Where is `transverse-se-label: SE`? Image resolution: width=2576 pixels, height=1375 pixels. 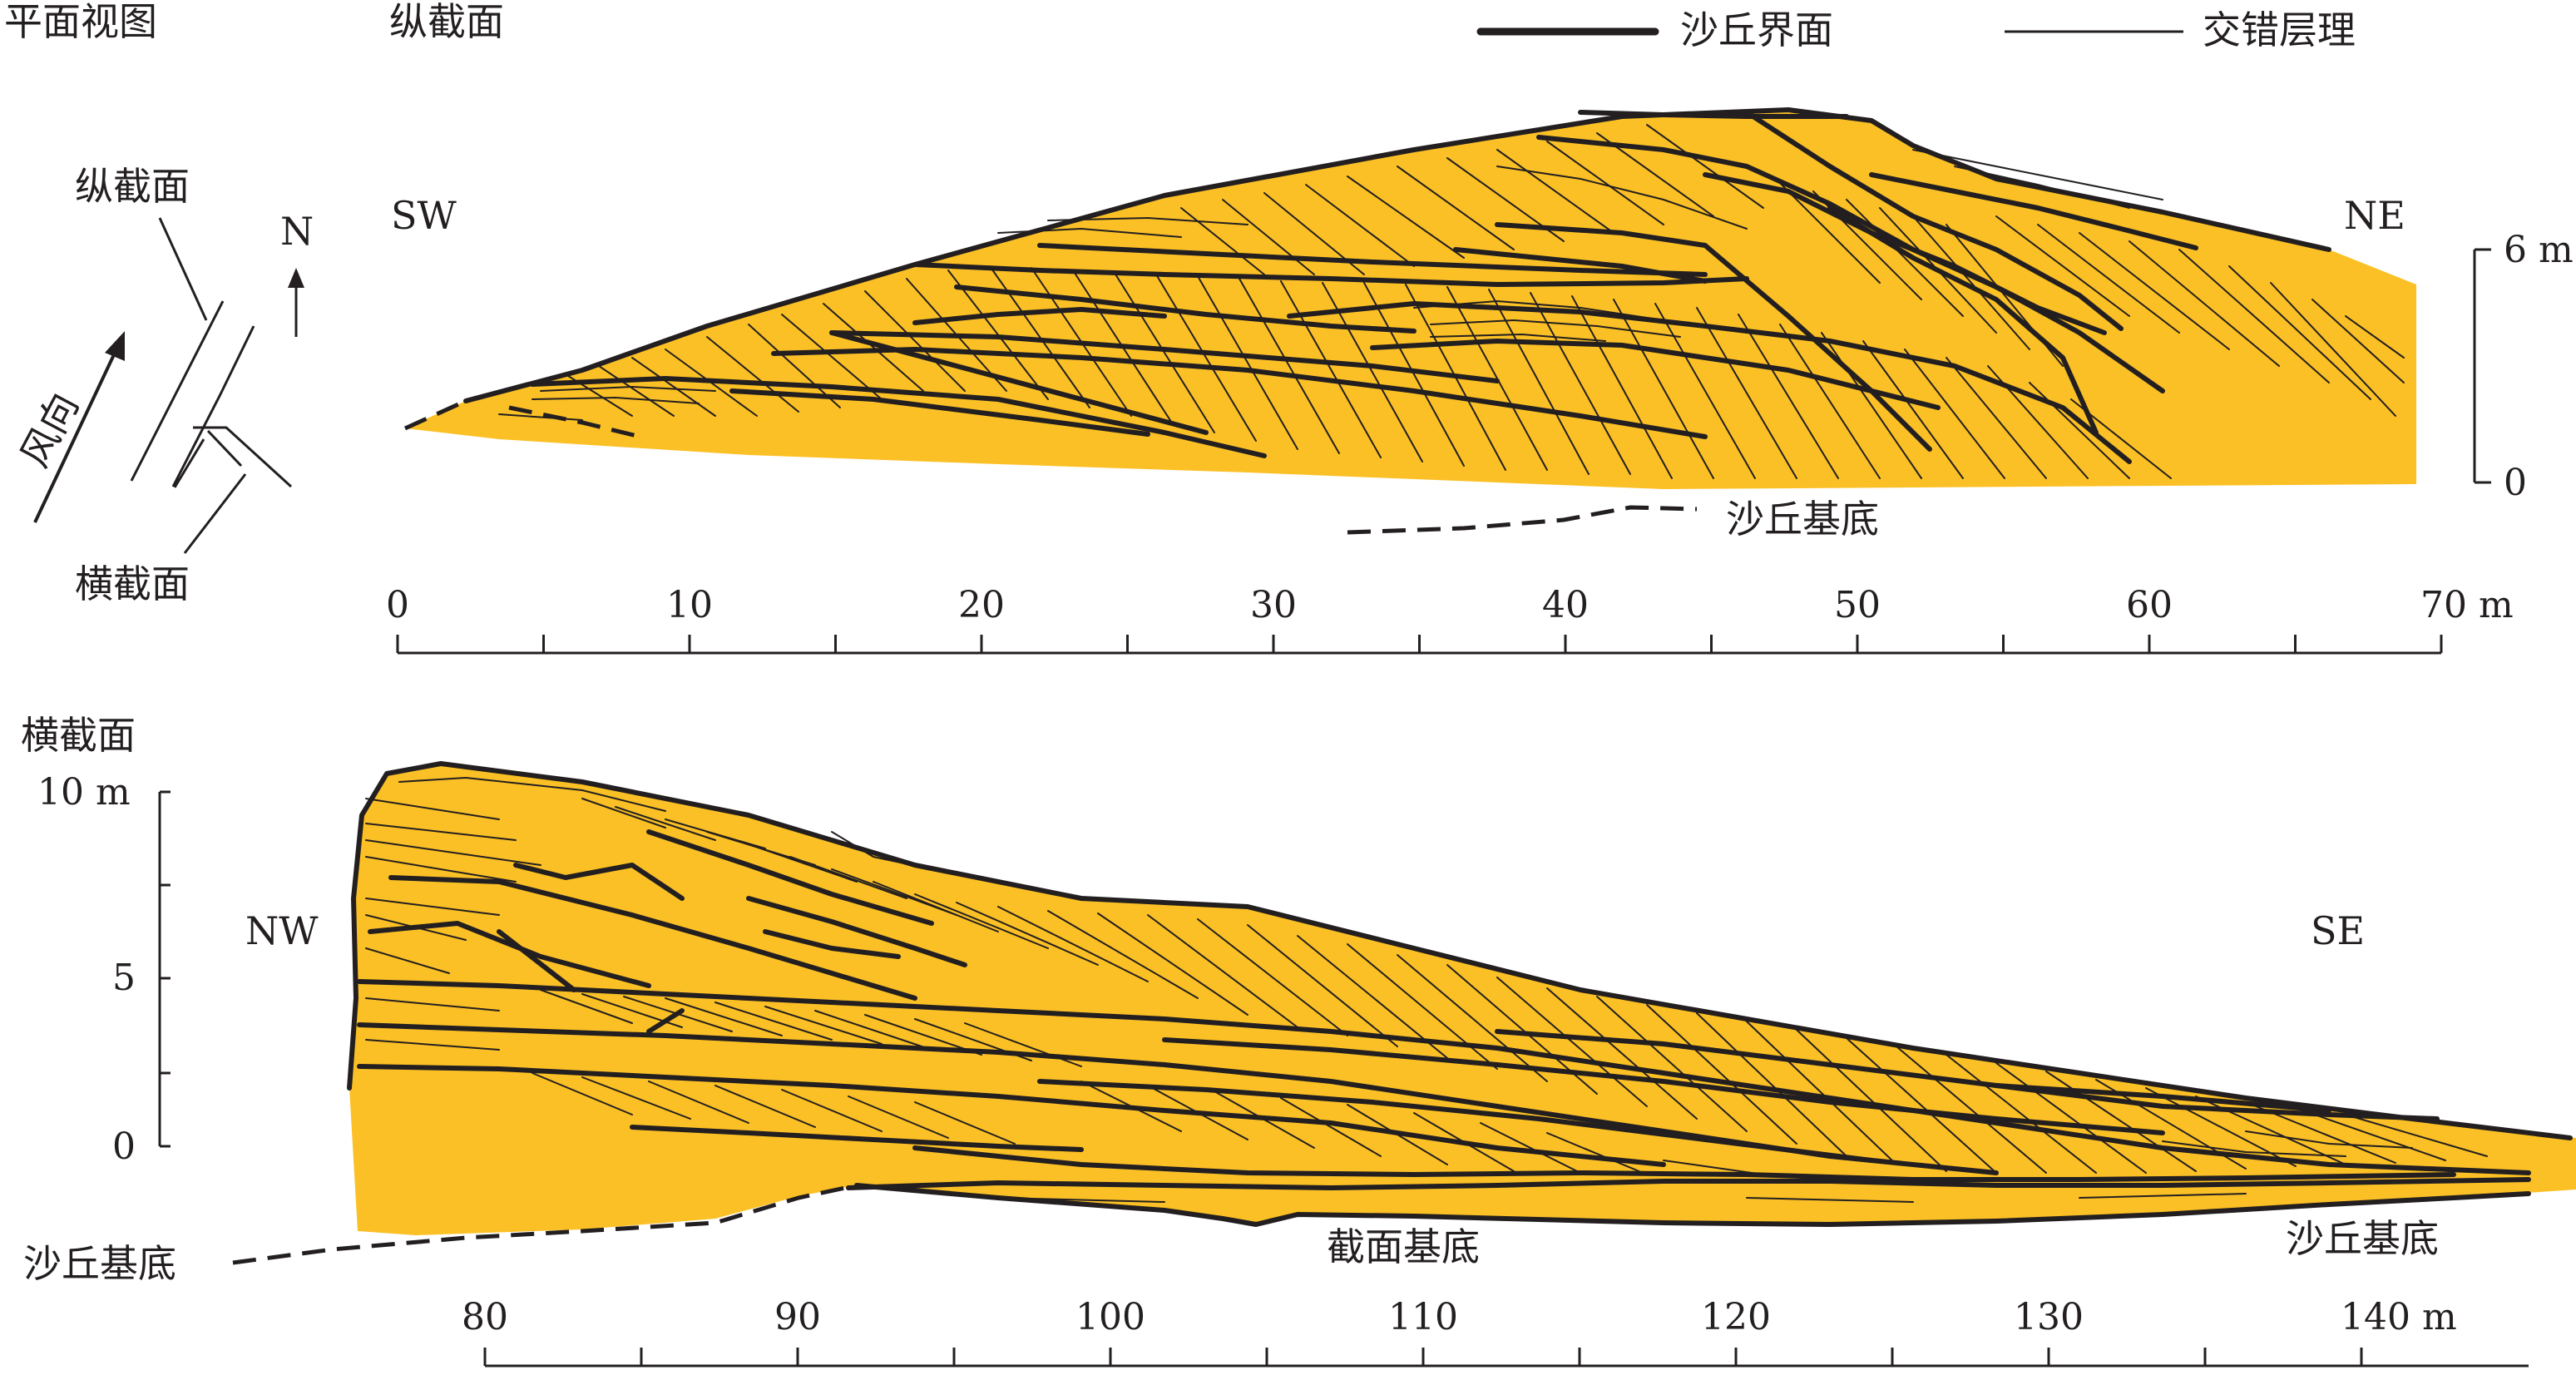 transverse-se-label: SE is located at coordinates (2338, 931).